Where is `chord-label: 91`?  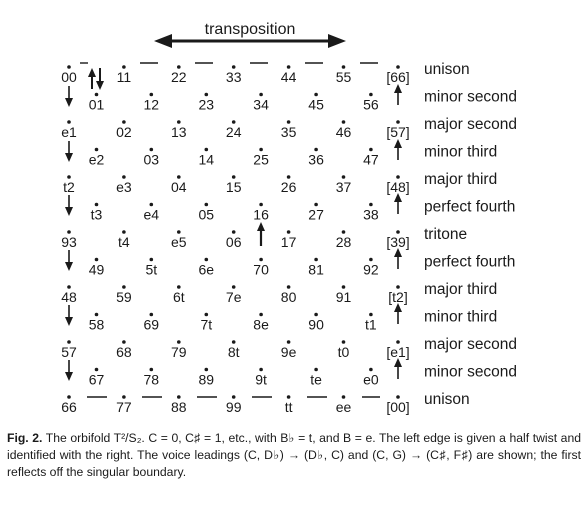
chord-label: 91 is located at coordinates (344, 297).